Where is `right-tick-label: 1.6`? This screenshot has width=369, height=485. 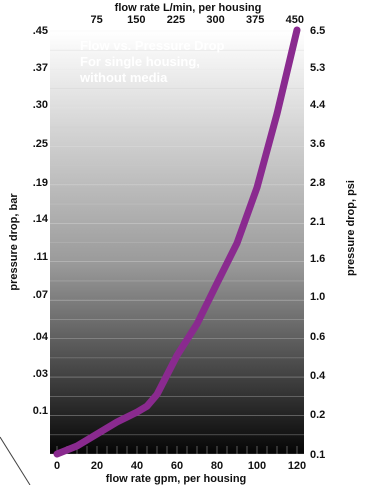 right-tick-label: 1.6 is located at coordinates (317, 259).